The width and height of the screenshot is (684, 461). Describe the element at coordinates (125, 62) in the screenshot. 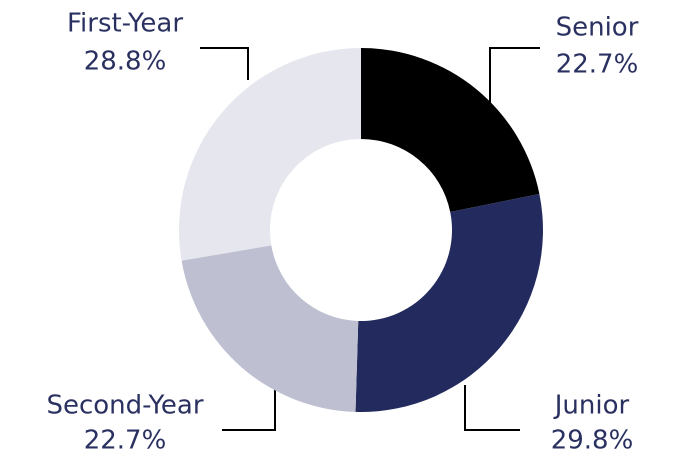

I see `slice-value: 28.8%` at that location.